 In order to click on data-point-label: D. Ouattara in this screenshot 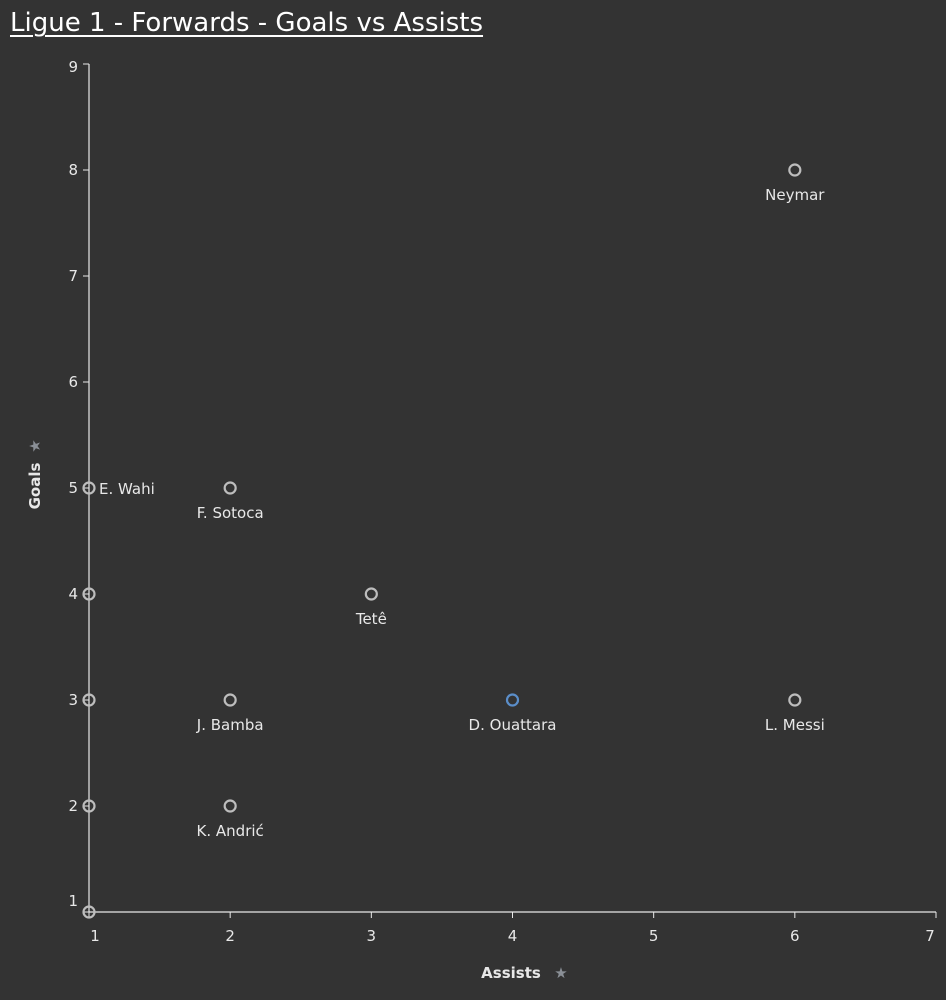, I will do `click(513, 725)`.